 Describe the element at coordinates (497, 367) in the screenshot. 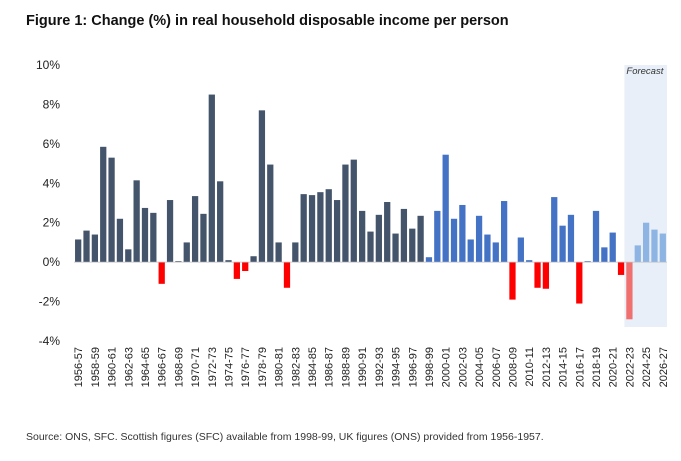

I see `x-tick-label: 2006-07` at that location.